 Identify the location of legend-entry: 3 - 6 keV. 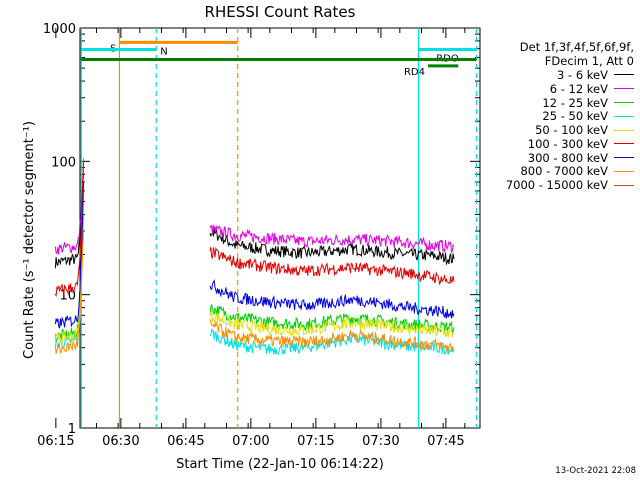
(559, 75).